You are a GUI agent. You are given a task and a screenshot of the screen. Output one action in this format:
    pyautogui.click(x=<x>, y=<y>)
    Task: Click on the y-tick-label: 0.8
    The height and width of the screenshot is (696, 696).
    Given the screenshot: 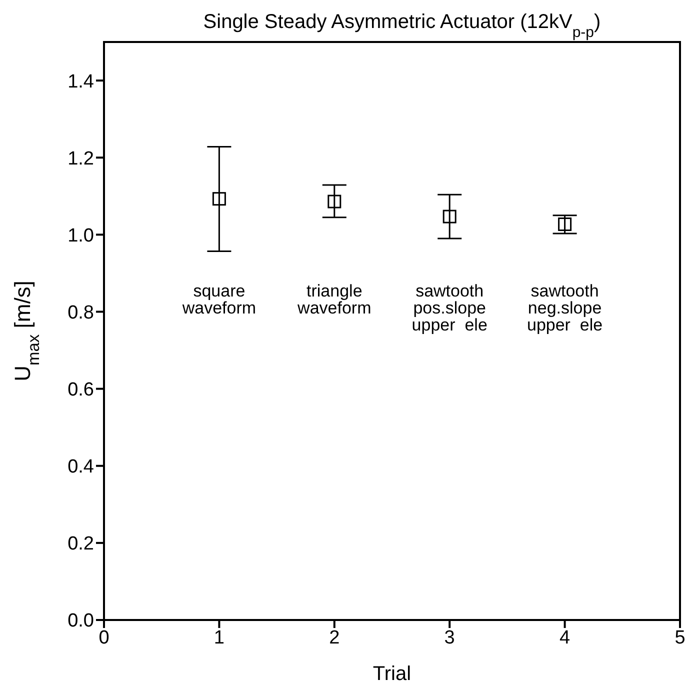 What is the action you would take?
    pyautogui.click(x=81, y=313)
    